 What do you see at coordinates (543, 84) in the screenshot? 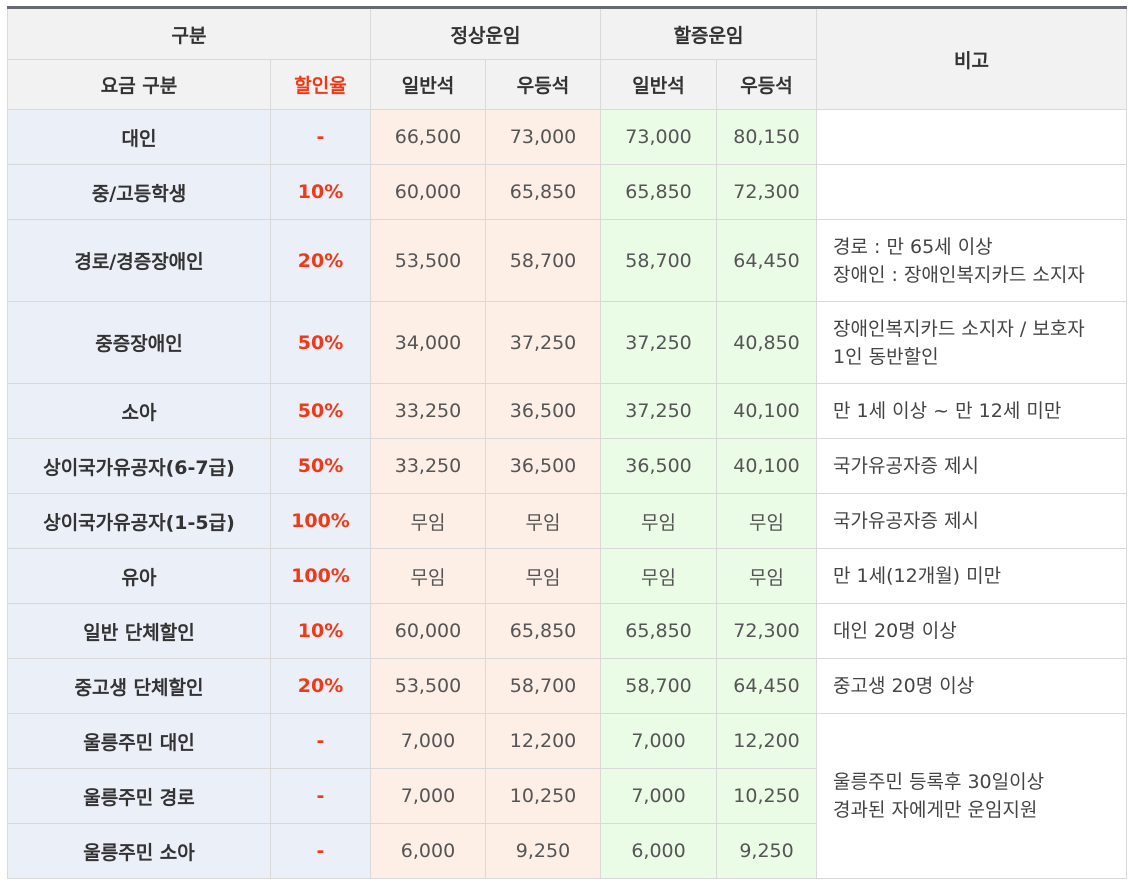
I see `header-normal-premium: 우등석` at bounding box center [543, 84].